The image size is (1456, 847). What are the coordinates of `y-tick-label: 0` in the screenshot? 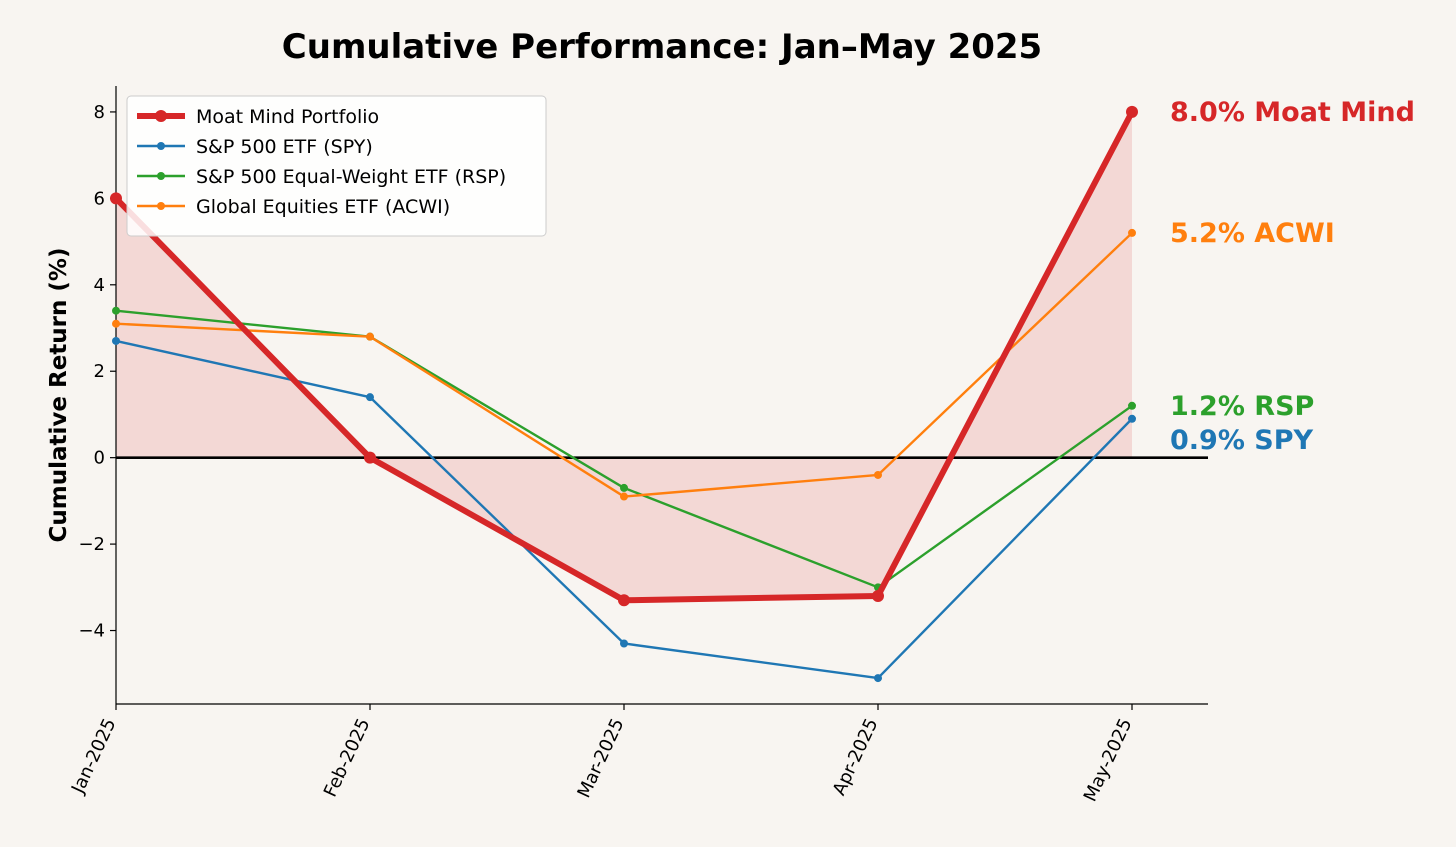 It's located at (99, 458).